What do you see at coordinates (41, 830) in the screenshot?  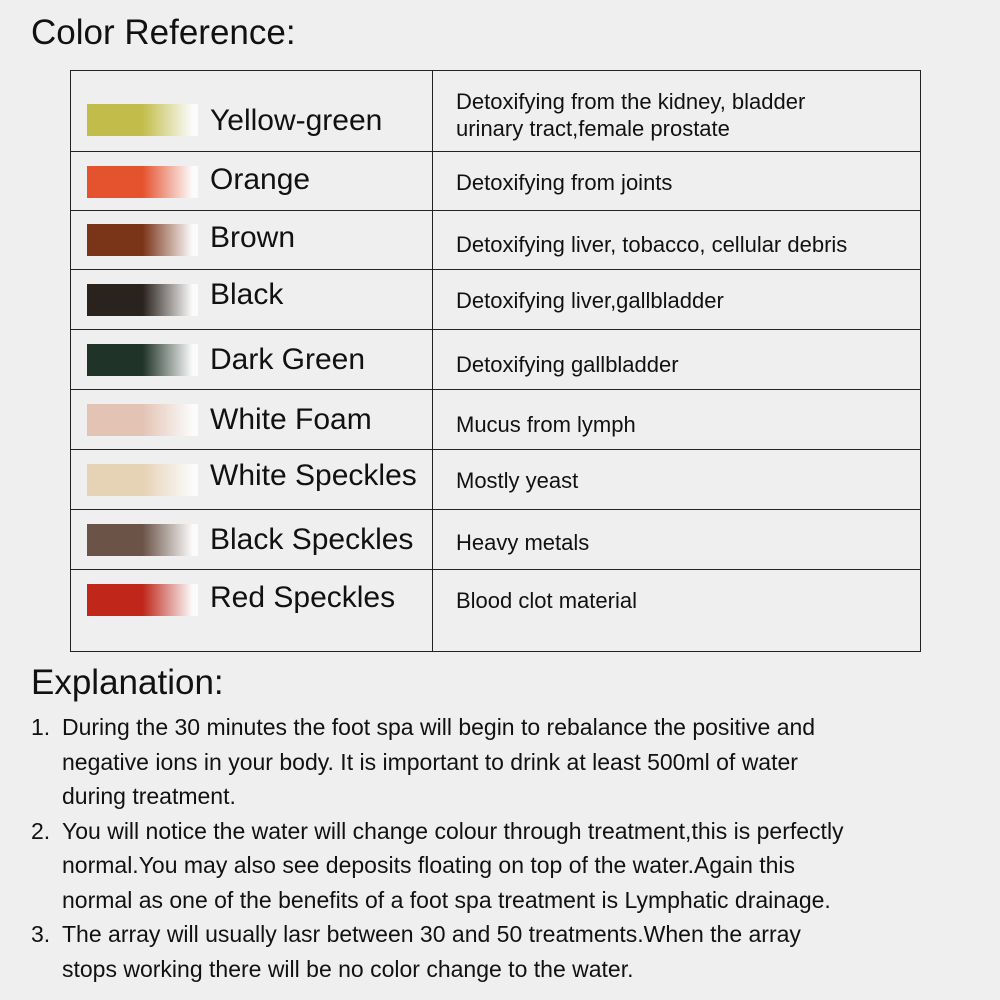 I see `item-number: 2.` at bounding box center [41, 830].